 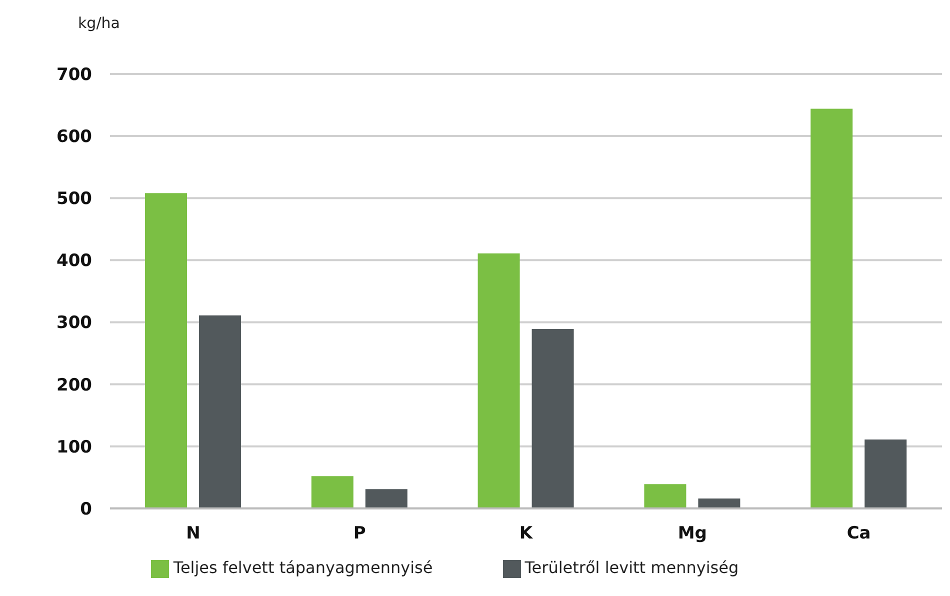 I want to click on y-tick-label: 500, so click(x=74, y=199).